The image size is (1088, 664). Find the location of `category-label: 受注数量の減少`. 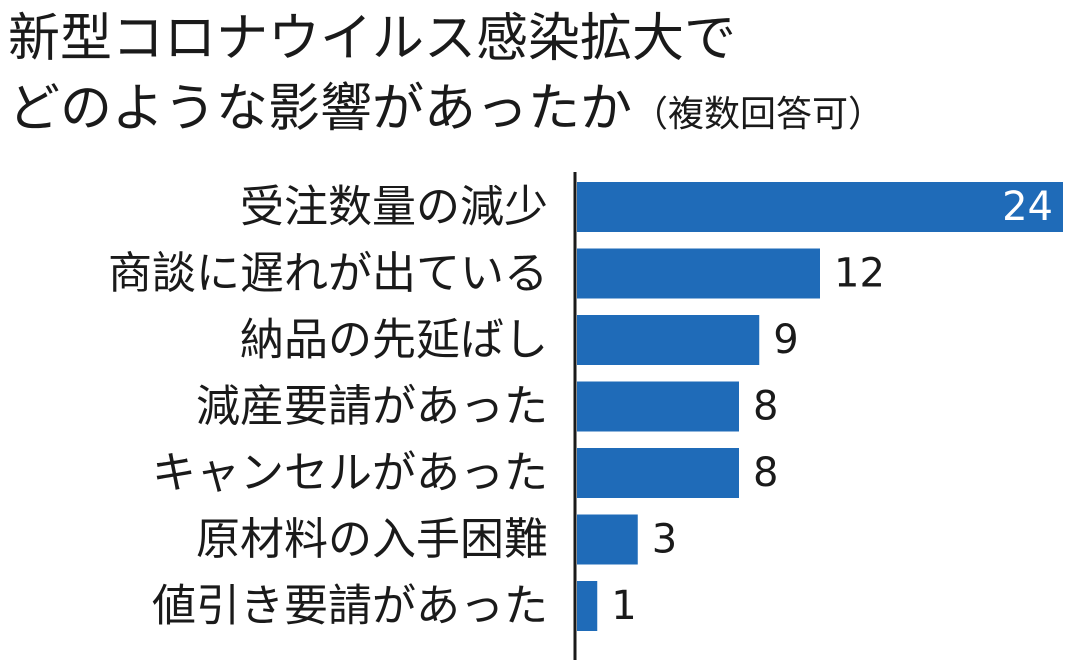

category-label: 受注数量の減少 is located at coordinates (394, 207).